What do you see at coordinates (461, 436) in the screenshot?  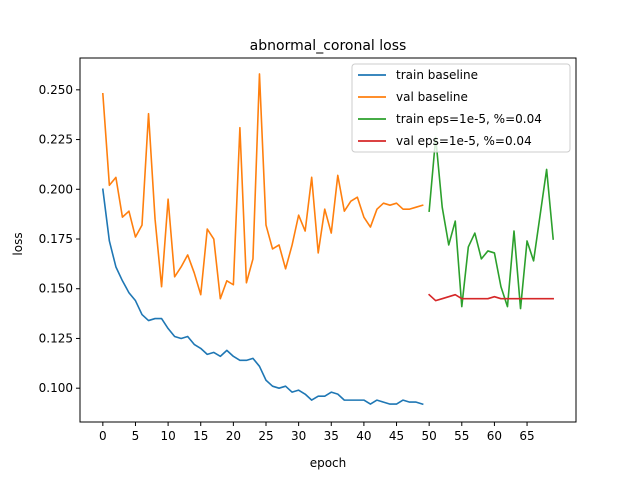 I see `x-tick-label: 55` at bounding box center [461, 436].